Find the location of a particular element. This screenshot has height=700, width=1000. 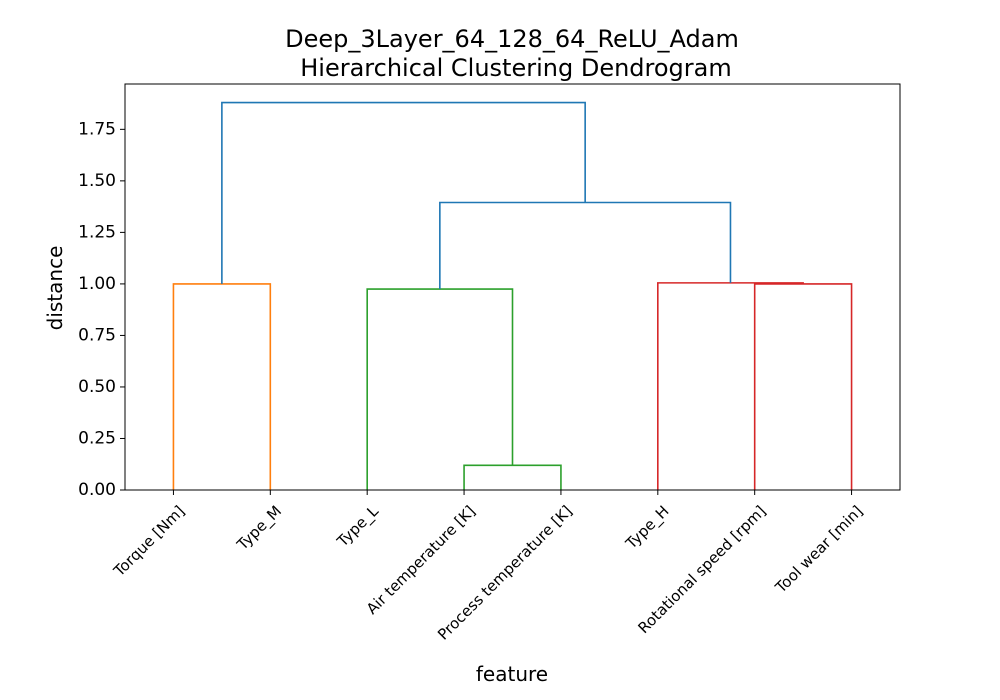

y-tick-label: 1.50 is located at coordinates (97, 181).